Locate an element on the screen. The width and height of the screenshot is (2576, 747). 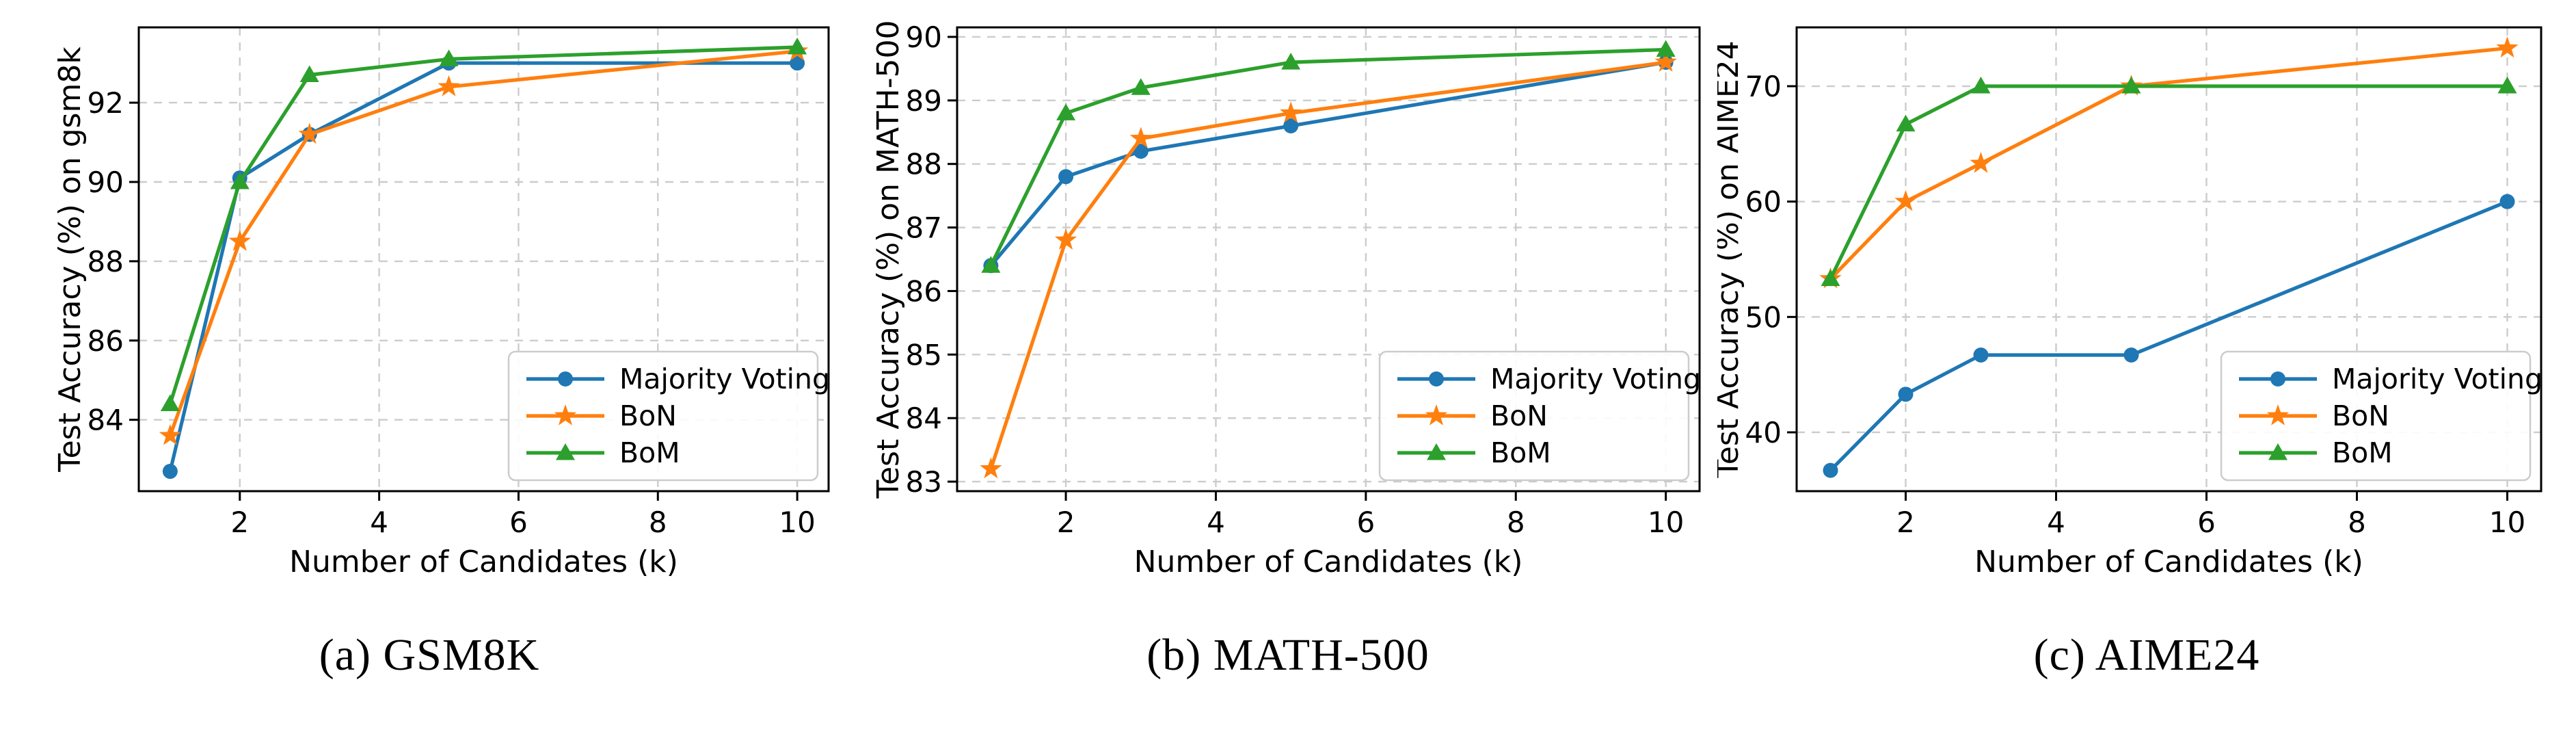
series-majority-voting is located at coordinates (1328, 164).